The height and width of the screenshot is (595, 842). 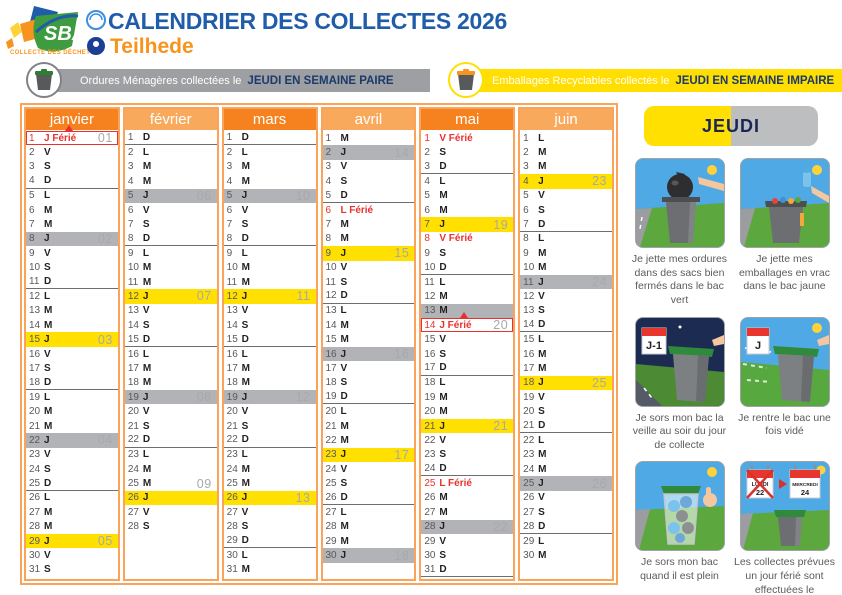 What do you see at coordinates (467, 541) in the screenshot?
I see `day-row: 29 V` at bounding box center [467, 541].